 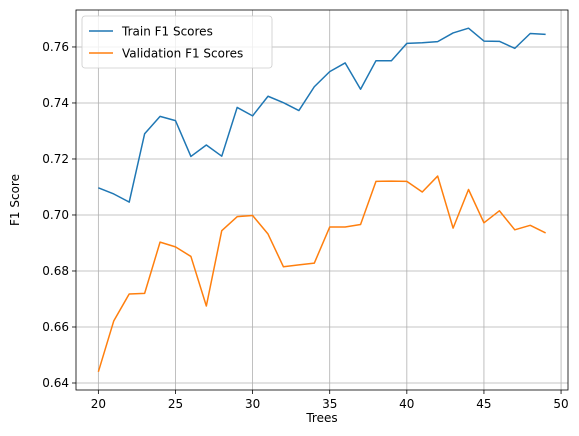 I want to click on x-tick-label: 25, so click(x=175, y=404).